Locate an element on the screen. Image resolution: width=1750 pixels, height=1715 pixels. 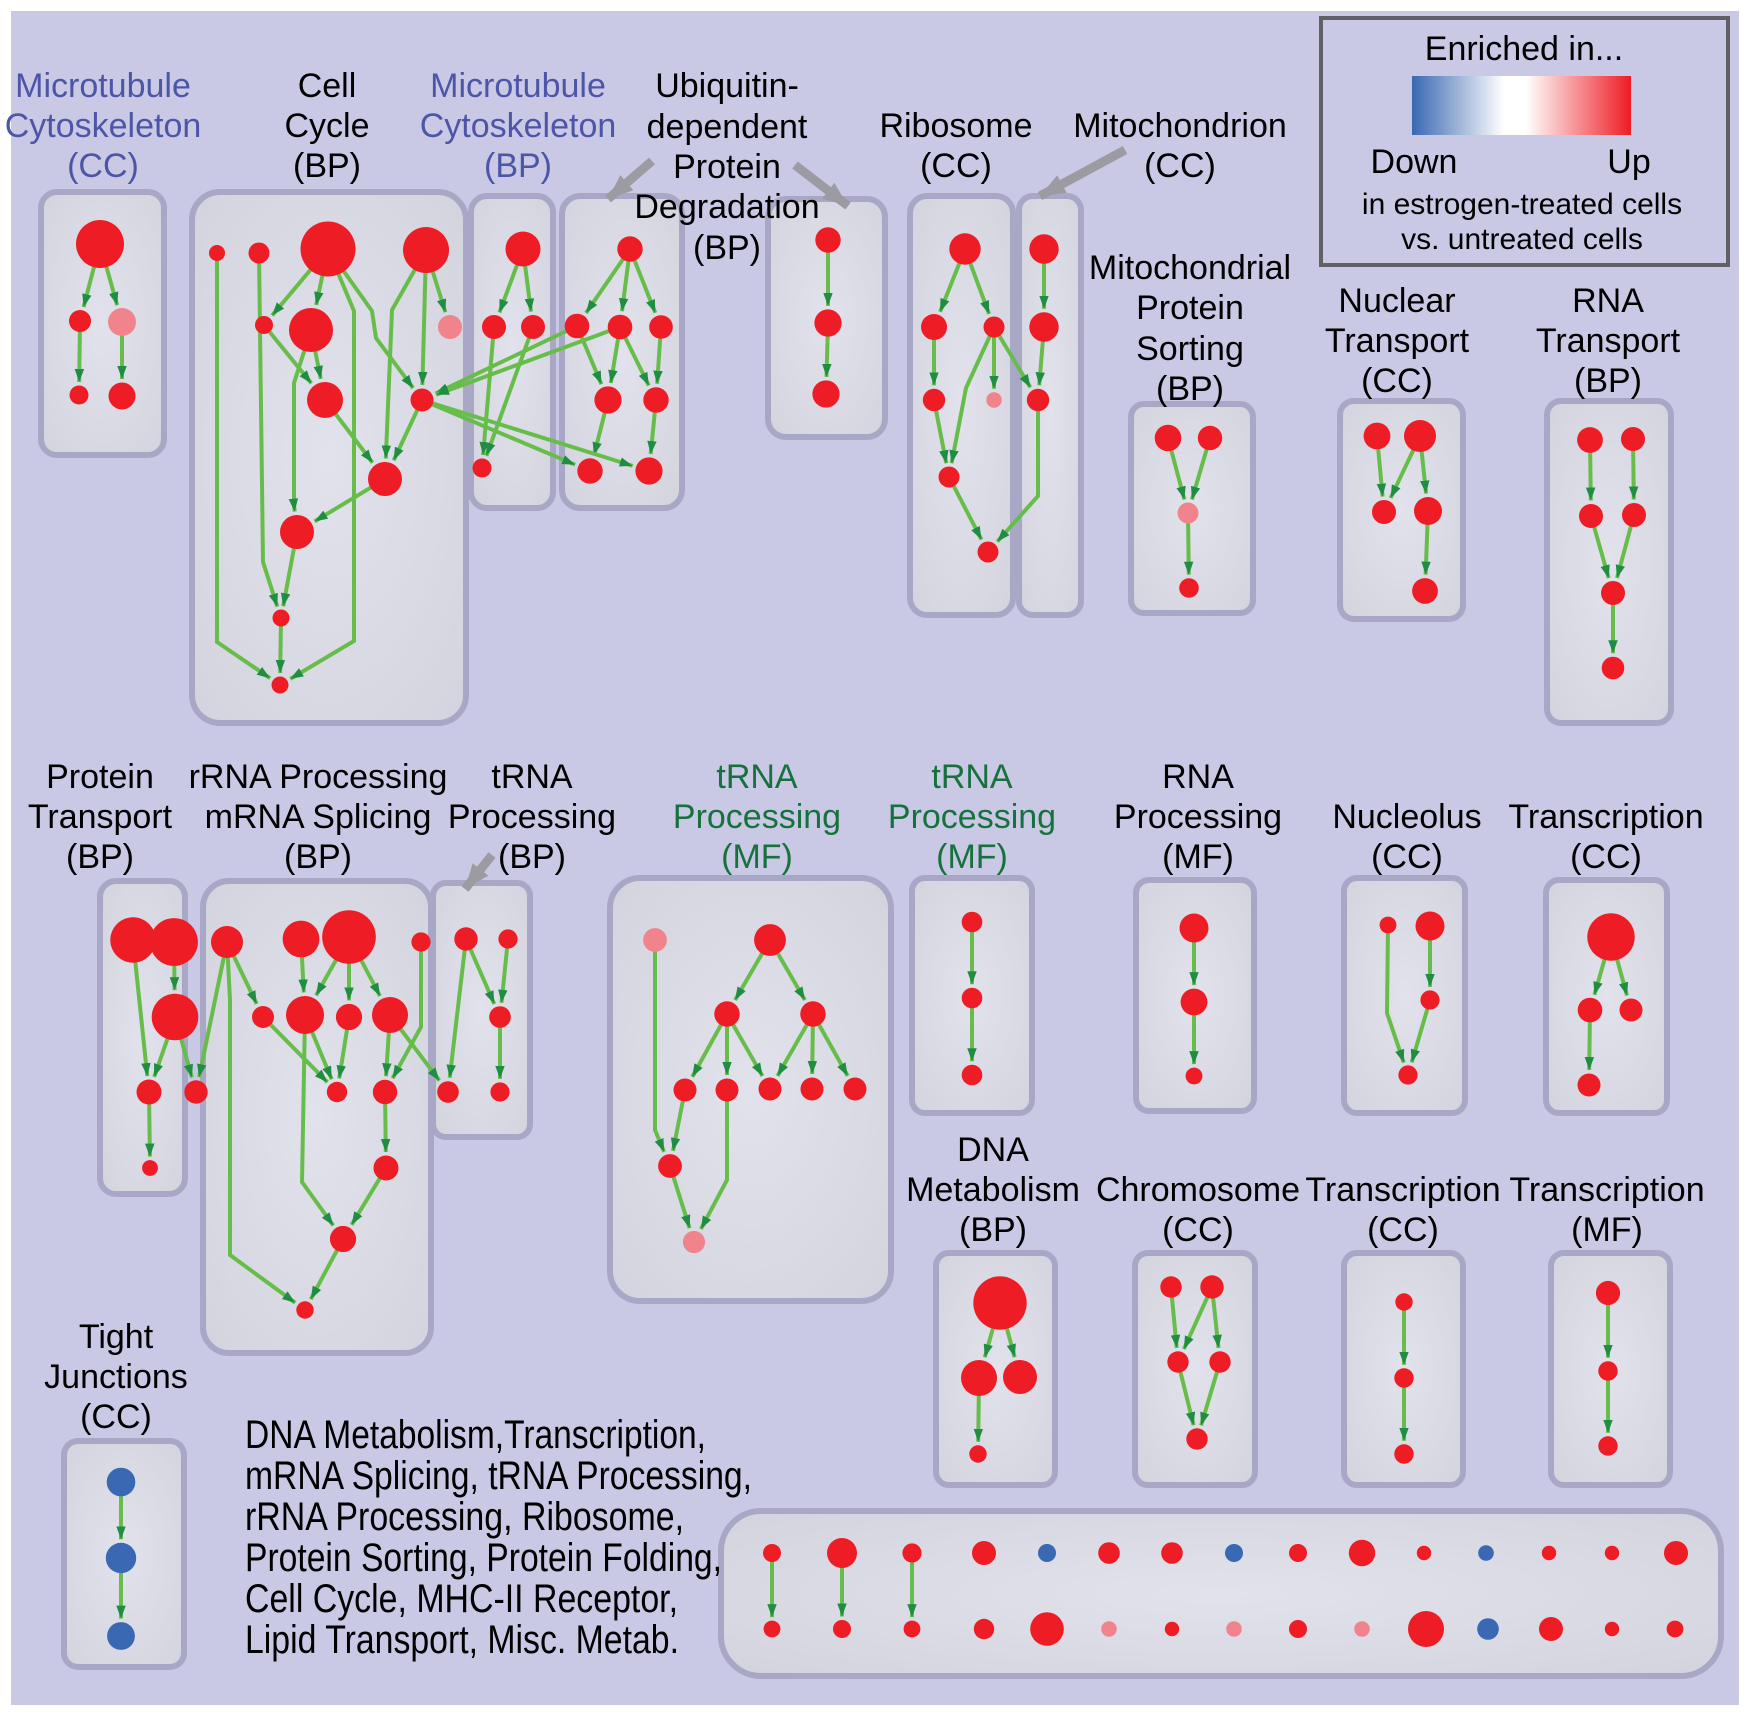
svg-text: Ribosome is located at coordinates (955, 126).